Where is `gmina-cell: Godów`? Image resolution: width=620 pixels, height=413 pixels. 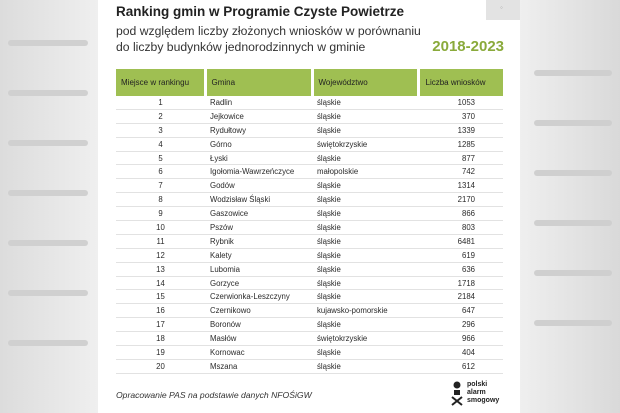 gmina-cell: Godów is located at coordinates (258, 186).